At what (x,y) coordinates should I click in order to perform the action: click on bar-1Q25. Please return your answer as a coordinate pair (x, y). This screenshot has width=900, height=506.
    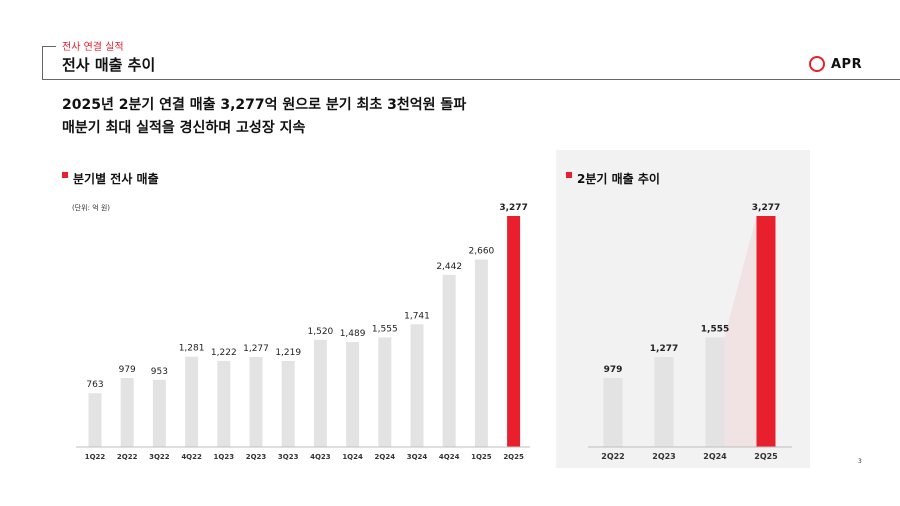
    Looking at the image, I should click on (481, 353).